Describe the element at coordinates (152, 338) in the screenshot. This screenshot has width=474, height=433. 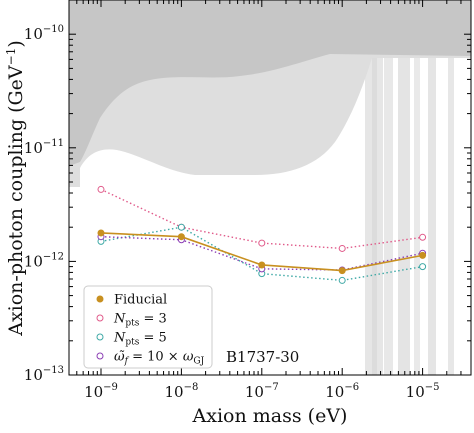
I see `legend-label-part: = 5` at that location.